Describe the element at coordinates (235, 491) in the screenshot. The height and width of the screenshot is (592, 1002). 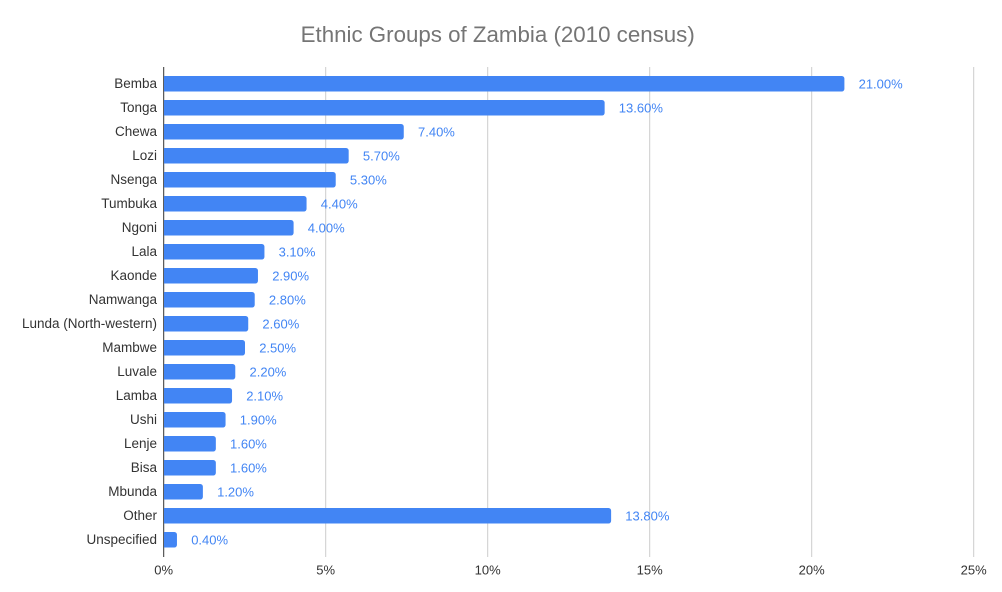
I see `svg-text: 1.20%` at that location.